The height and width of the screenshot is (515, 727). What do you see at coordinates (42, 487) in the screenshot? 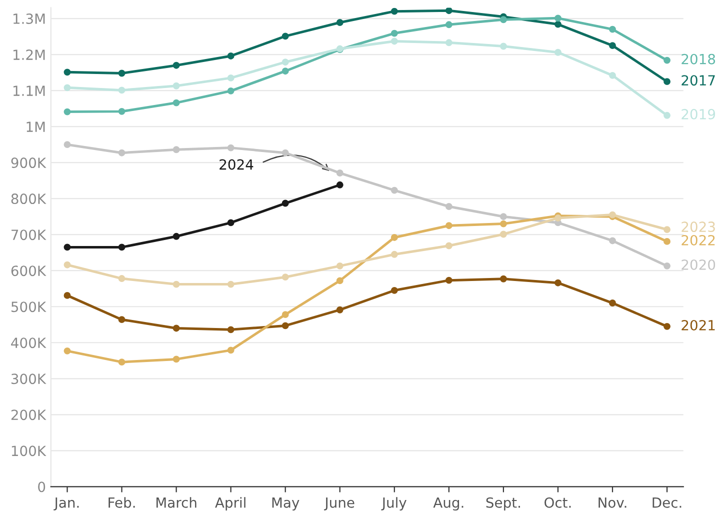
I see `y-tick-label: 0` at bounding box center [42, 487].